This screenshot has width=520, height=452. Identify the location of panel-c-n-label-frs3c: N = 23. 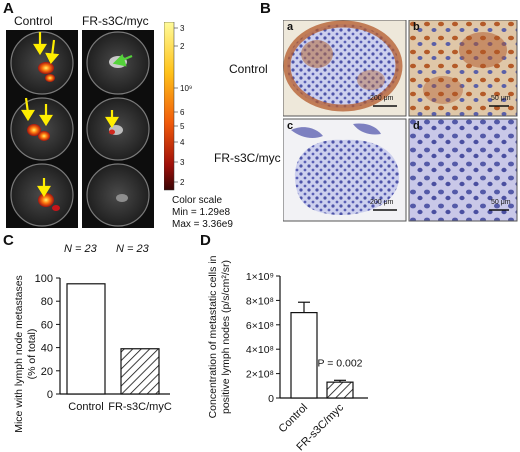
(132, 249).